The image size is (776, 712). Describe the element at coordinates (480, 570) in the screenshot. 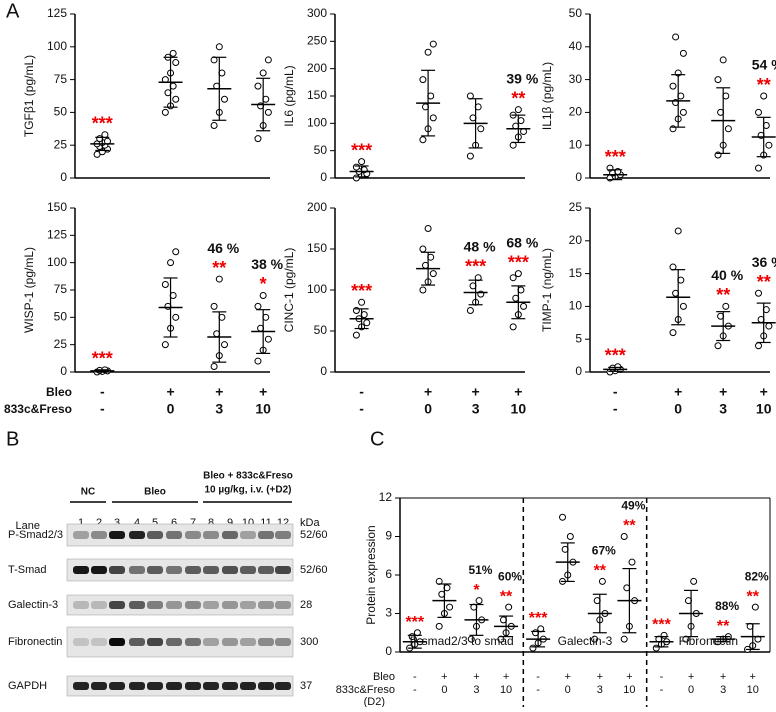

I see `percent-reduction: 51%` at that location.